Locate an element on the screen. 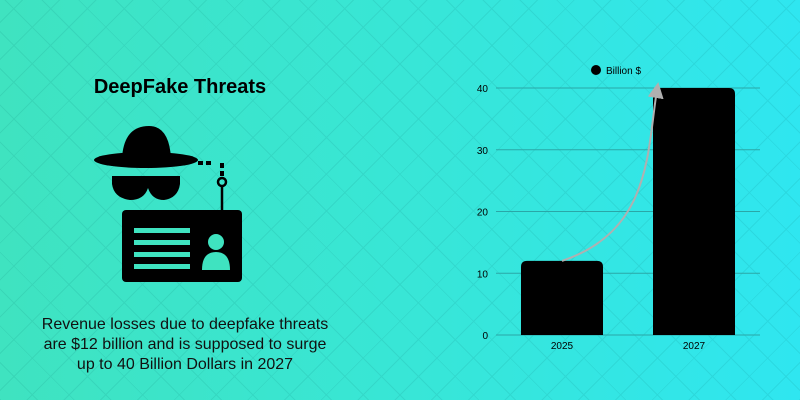 The width and height of the screenshot is (800, 400). legend-label: Billion $ is located at coordinates (623, 71).